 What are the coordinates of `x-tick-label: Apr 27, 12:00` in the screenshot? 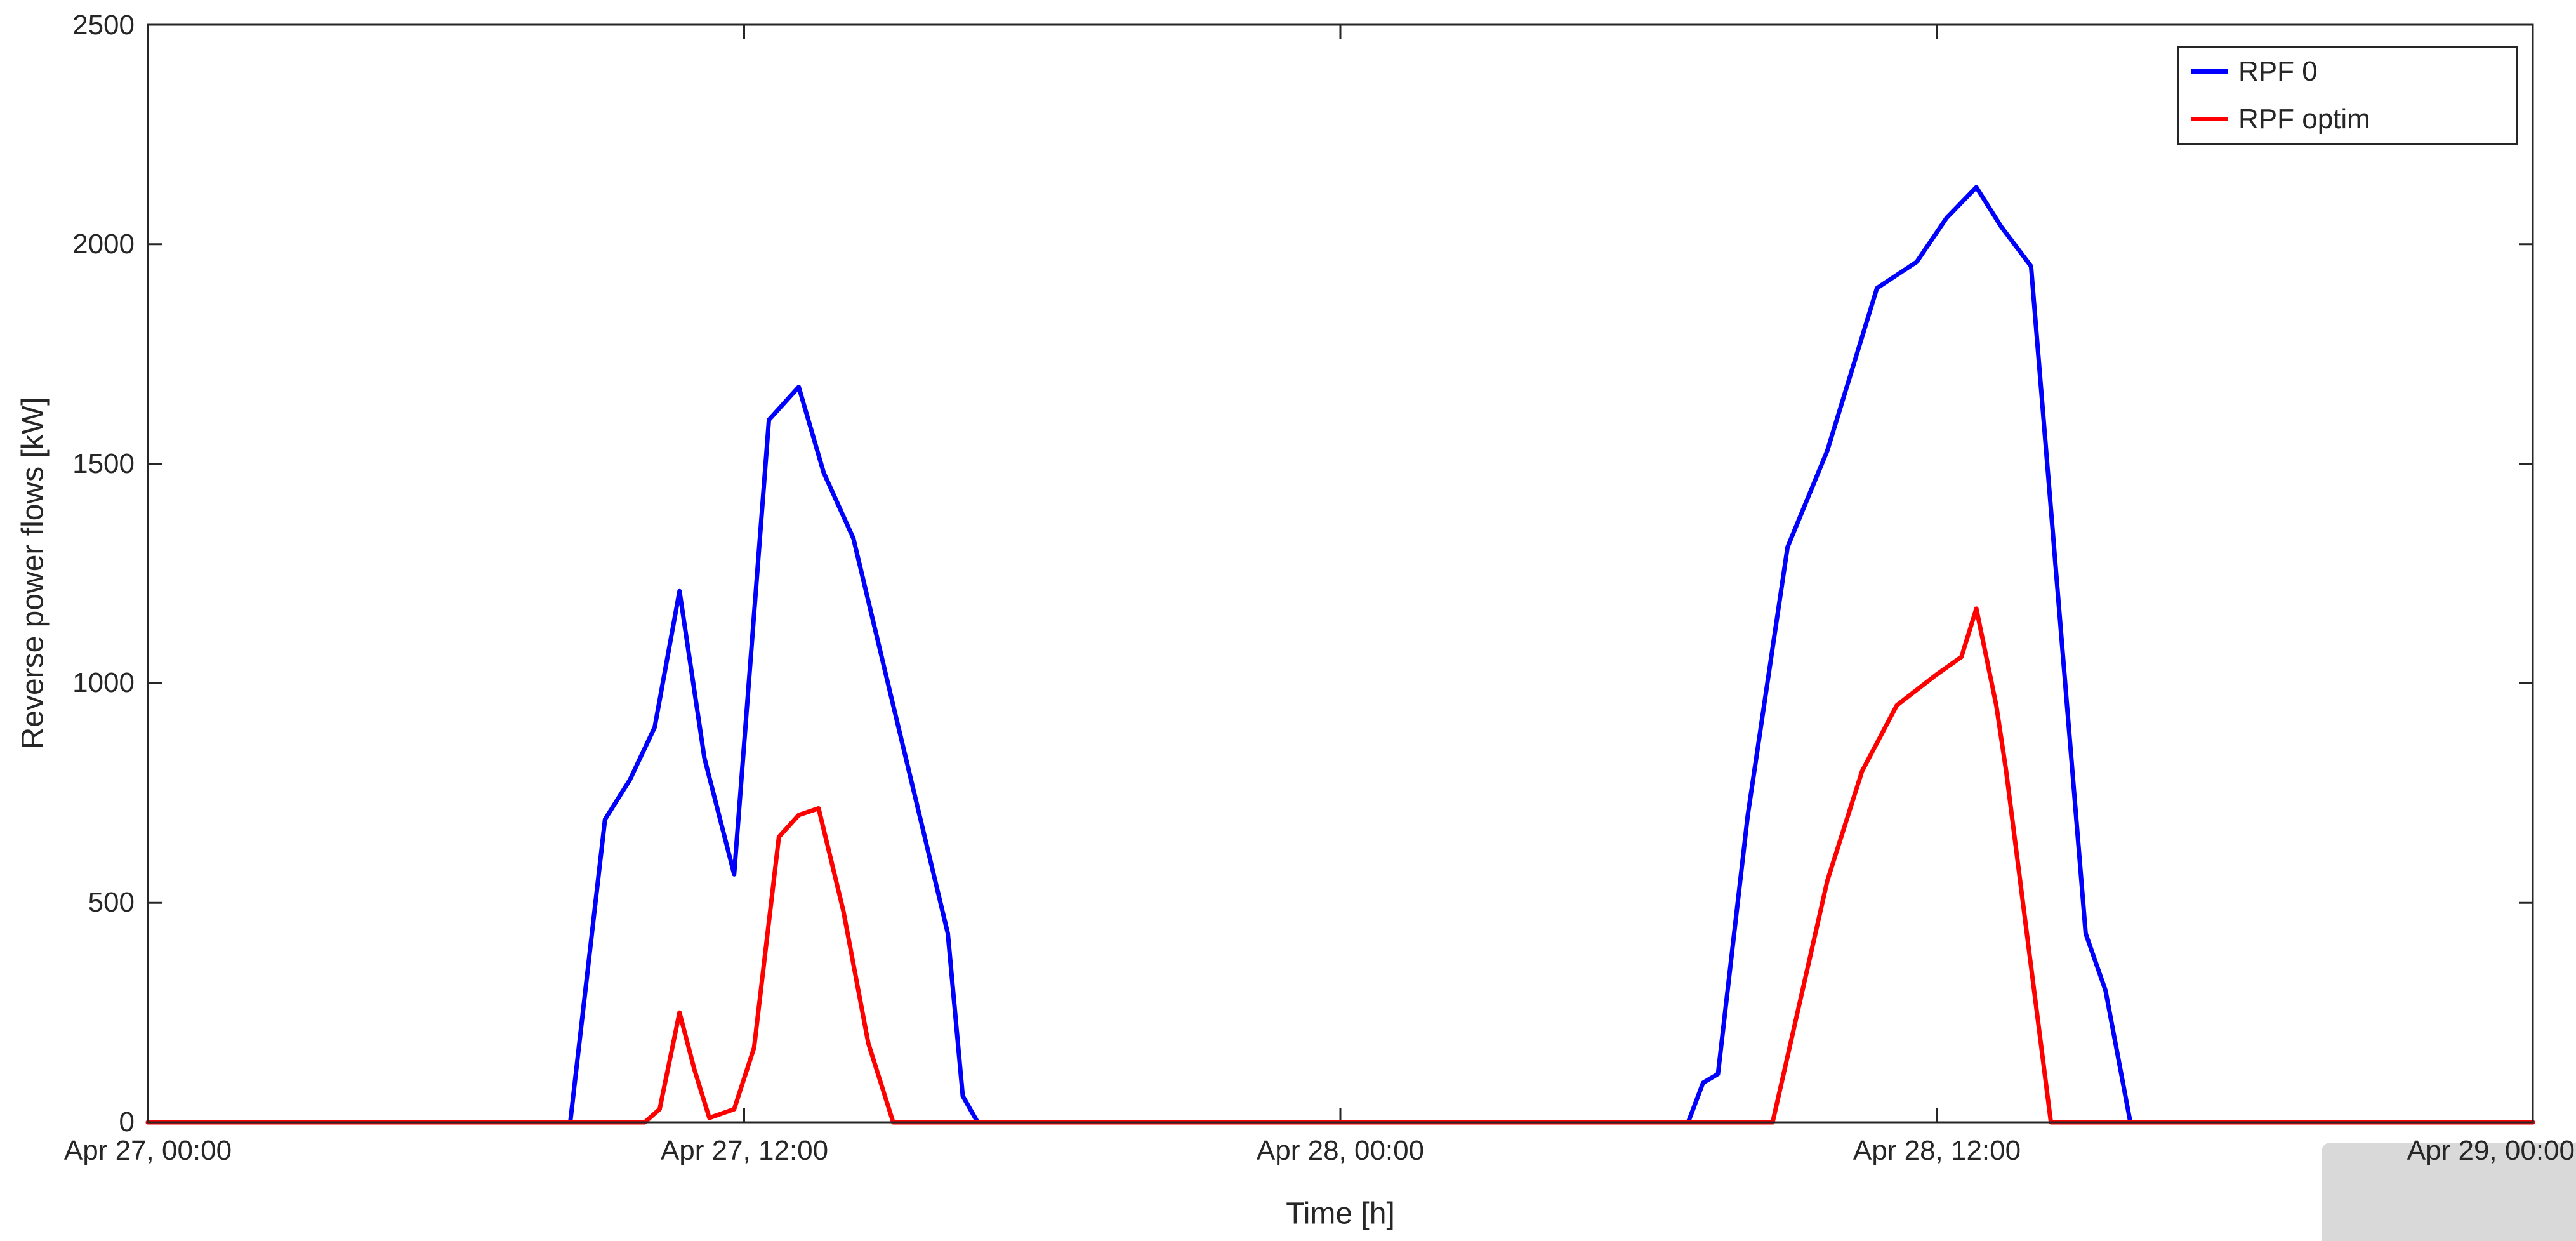 It's located at (744, 1150).